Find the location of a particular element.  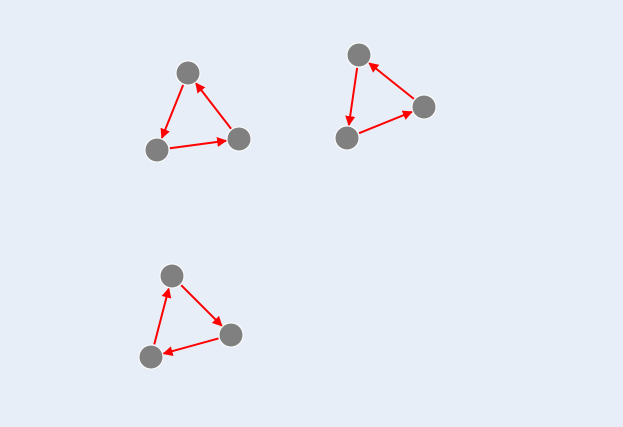

edge-b2-b3 is located at coordinates (385, 122).